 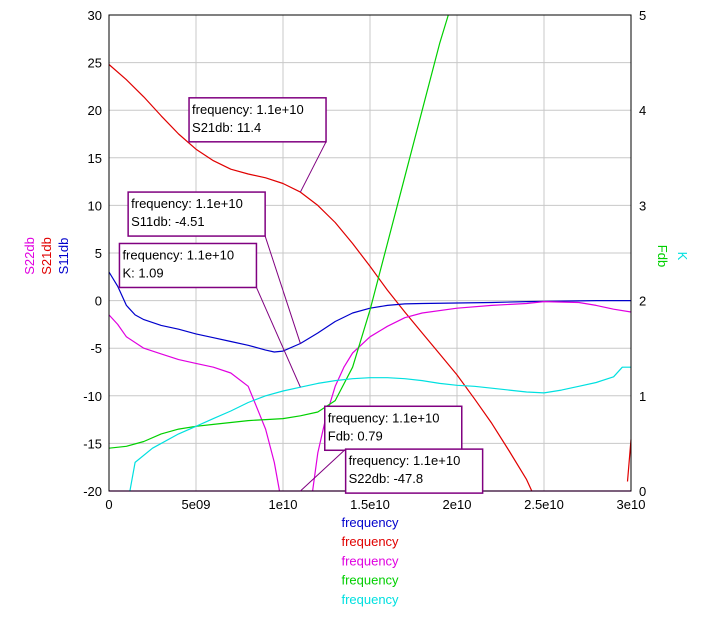 I want to click on y-left-tick-label: 20, so click(x=95, y=110).